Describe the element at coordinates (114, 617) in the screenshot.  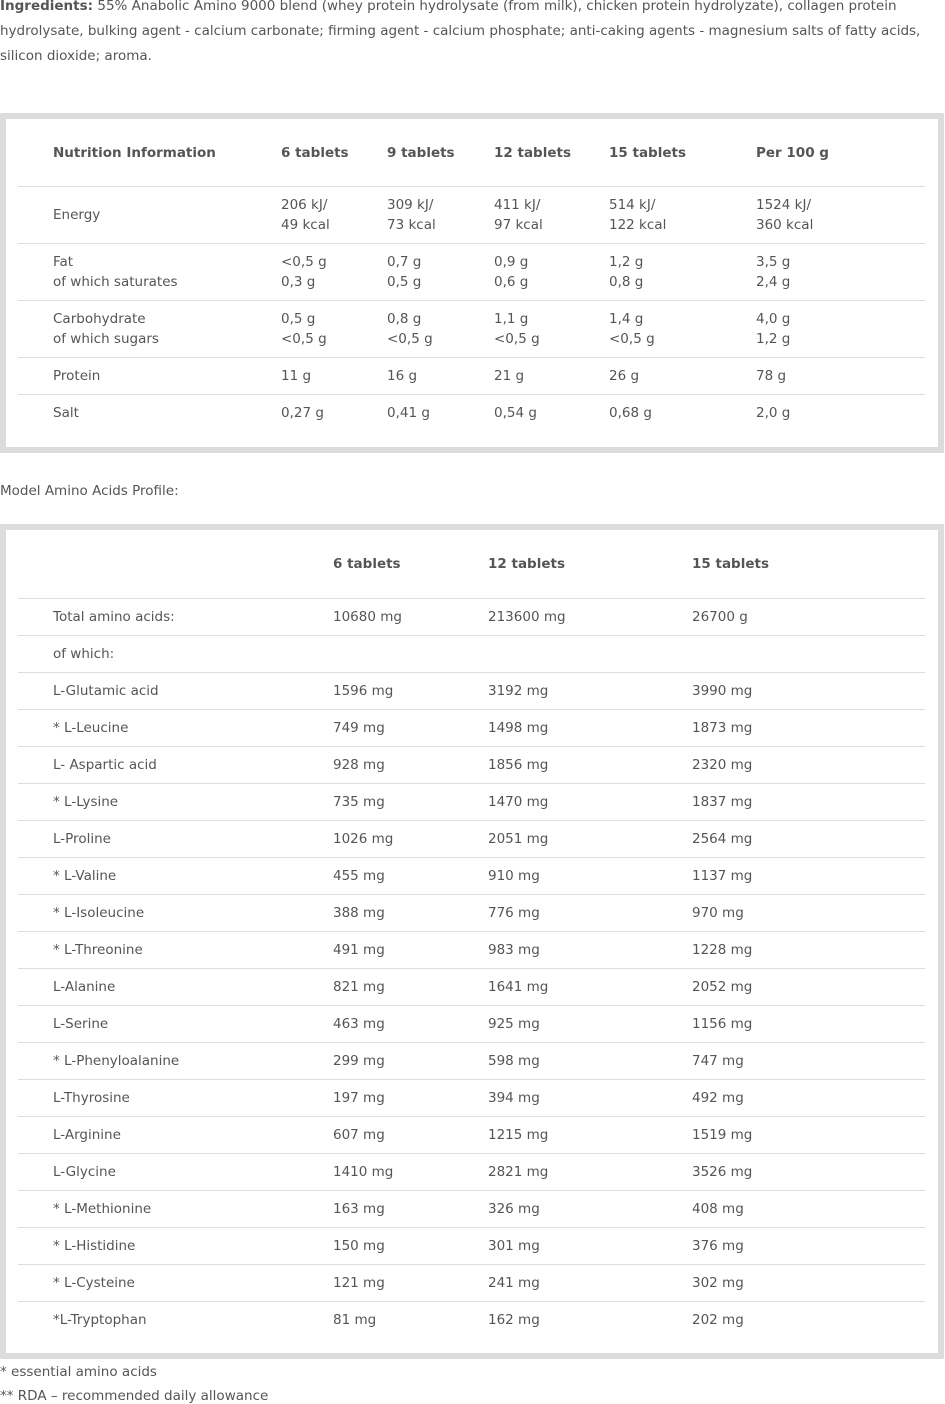
I see `table-cell: Total amino acids:` at that location.